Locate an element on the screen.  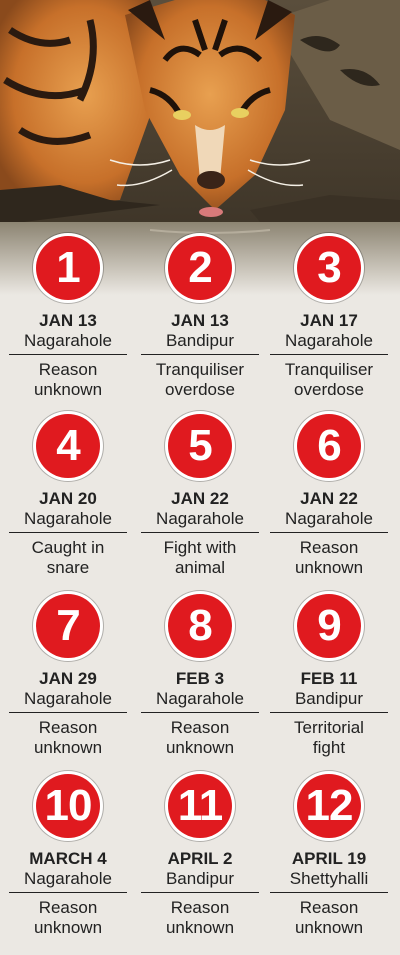
death-reason: Caught in snare is located at coordinates (68, 558).